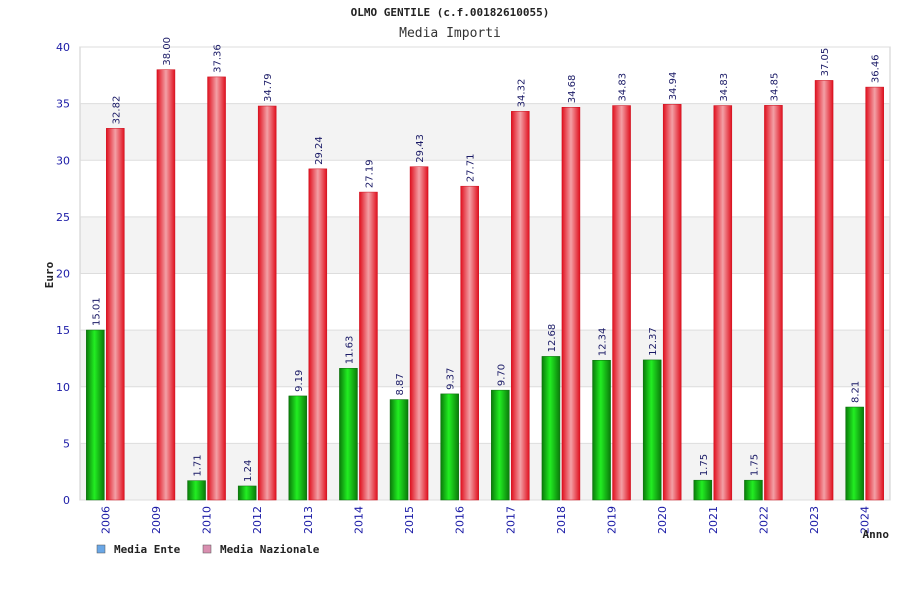 This screenshot has width=900, height=600. Describe the element at coordinates (521, 93) in the screenshot. I see `data-label: 34.32` at that location.